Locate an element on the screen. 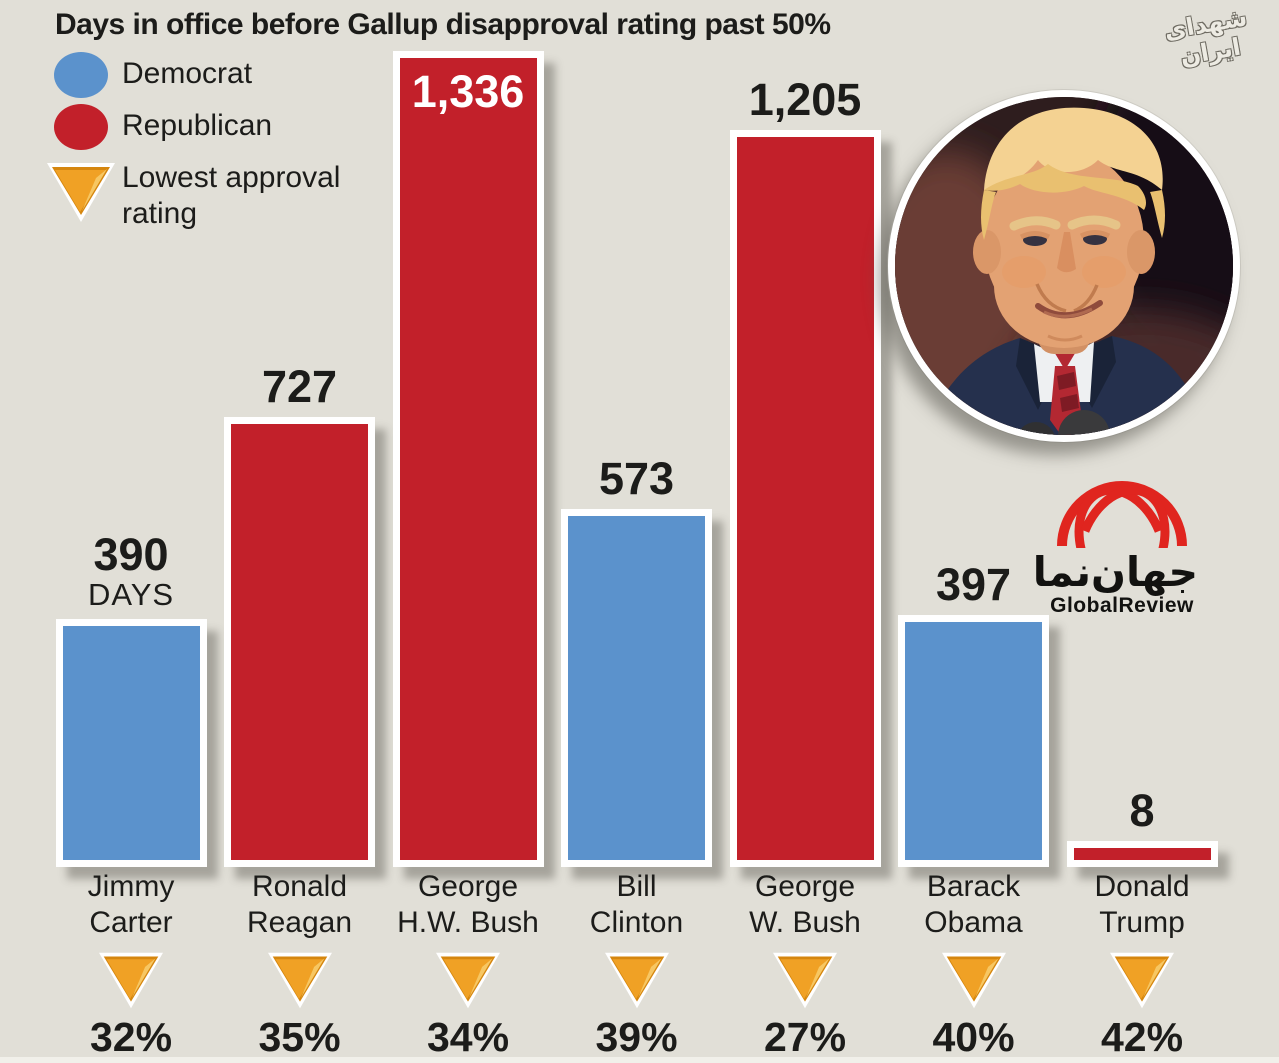 The width and height of the screenshot is (1279, 1063). republican-legend-label: Republican is located at coordinates (197, 125).